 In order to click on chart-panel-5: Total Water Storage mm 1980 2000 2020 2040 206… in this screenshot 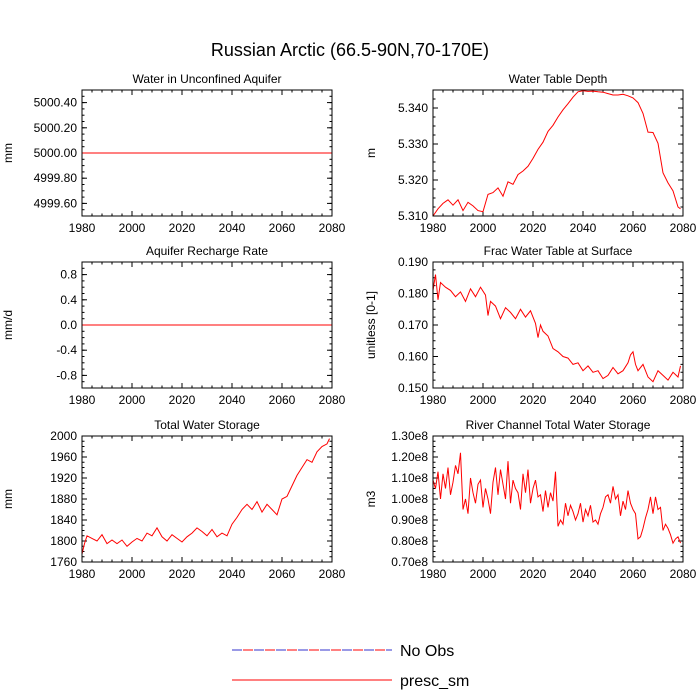, I will do `click(173, 499)`.